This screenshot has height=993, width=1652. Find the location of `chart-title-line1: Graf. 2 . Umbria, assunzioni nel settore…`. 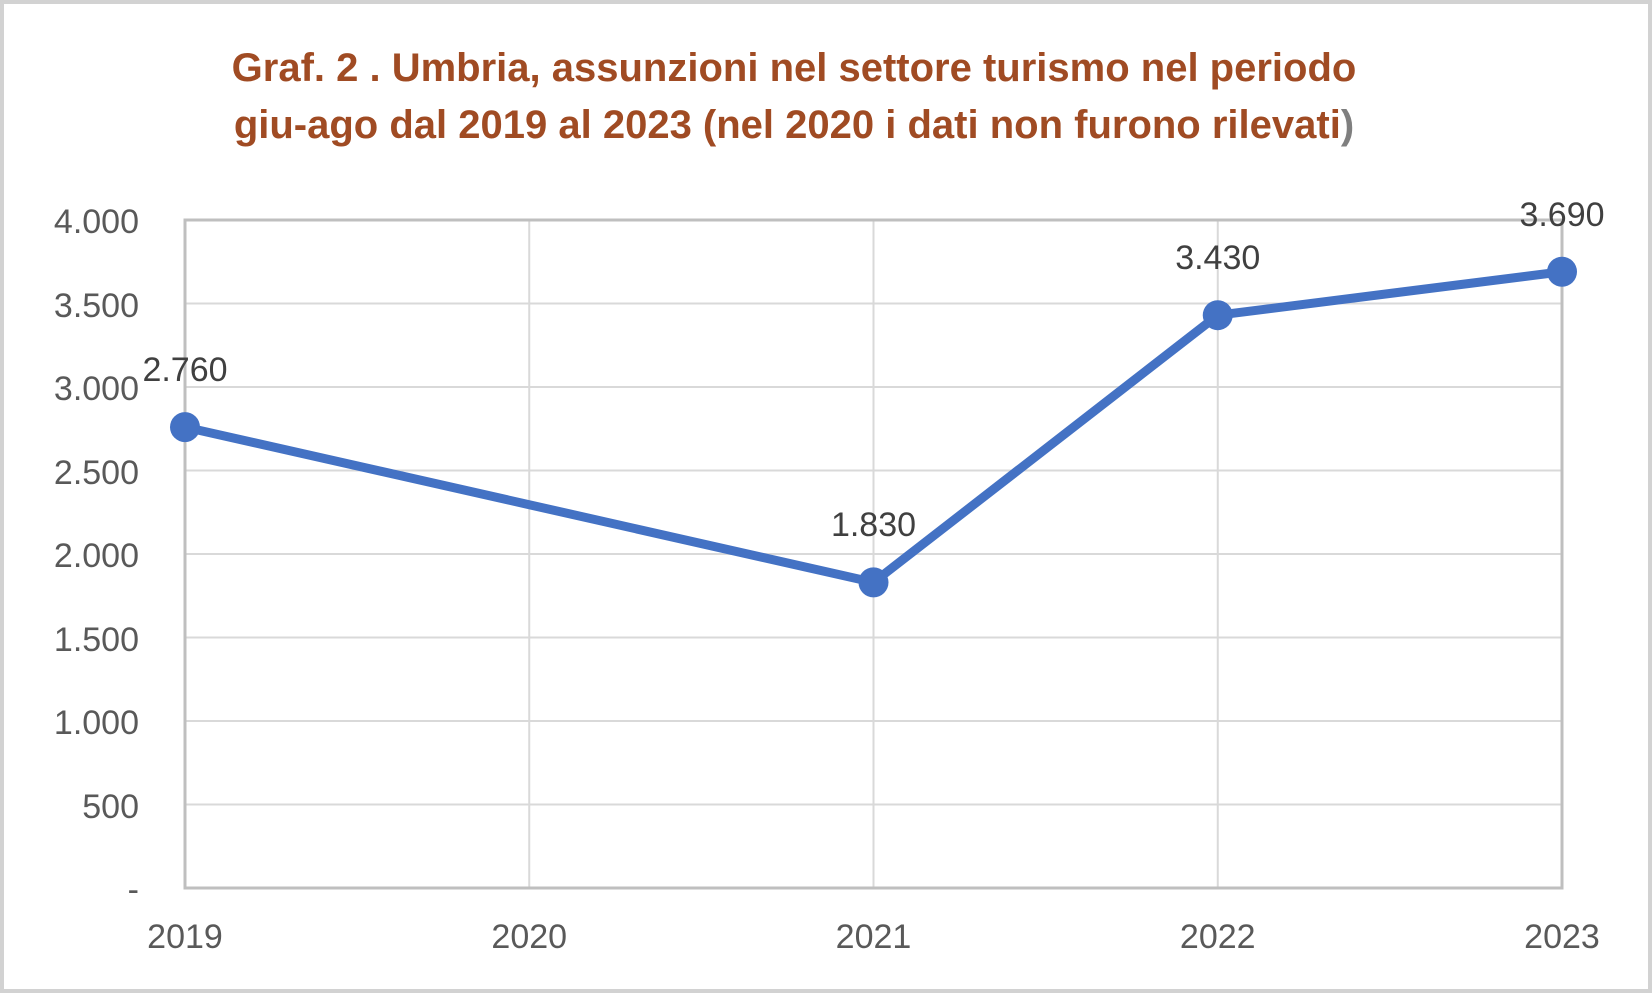

chart-title-line1: Graf. 2 . Umbria, assunzioni nel settore… is located at coordinates (794, 68).